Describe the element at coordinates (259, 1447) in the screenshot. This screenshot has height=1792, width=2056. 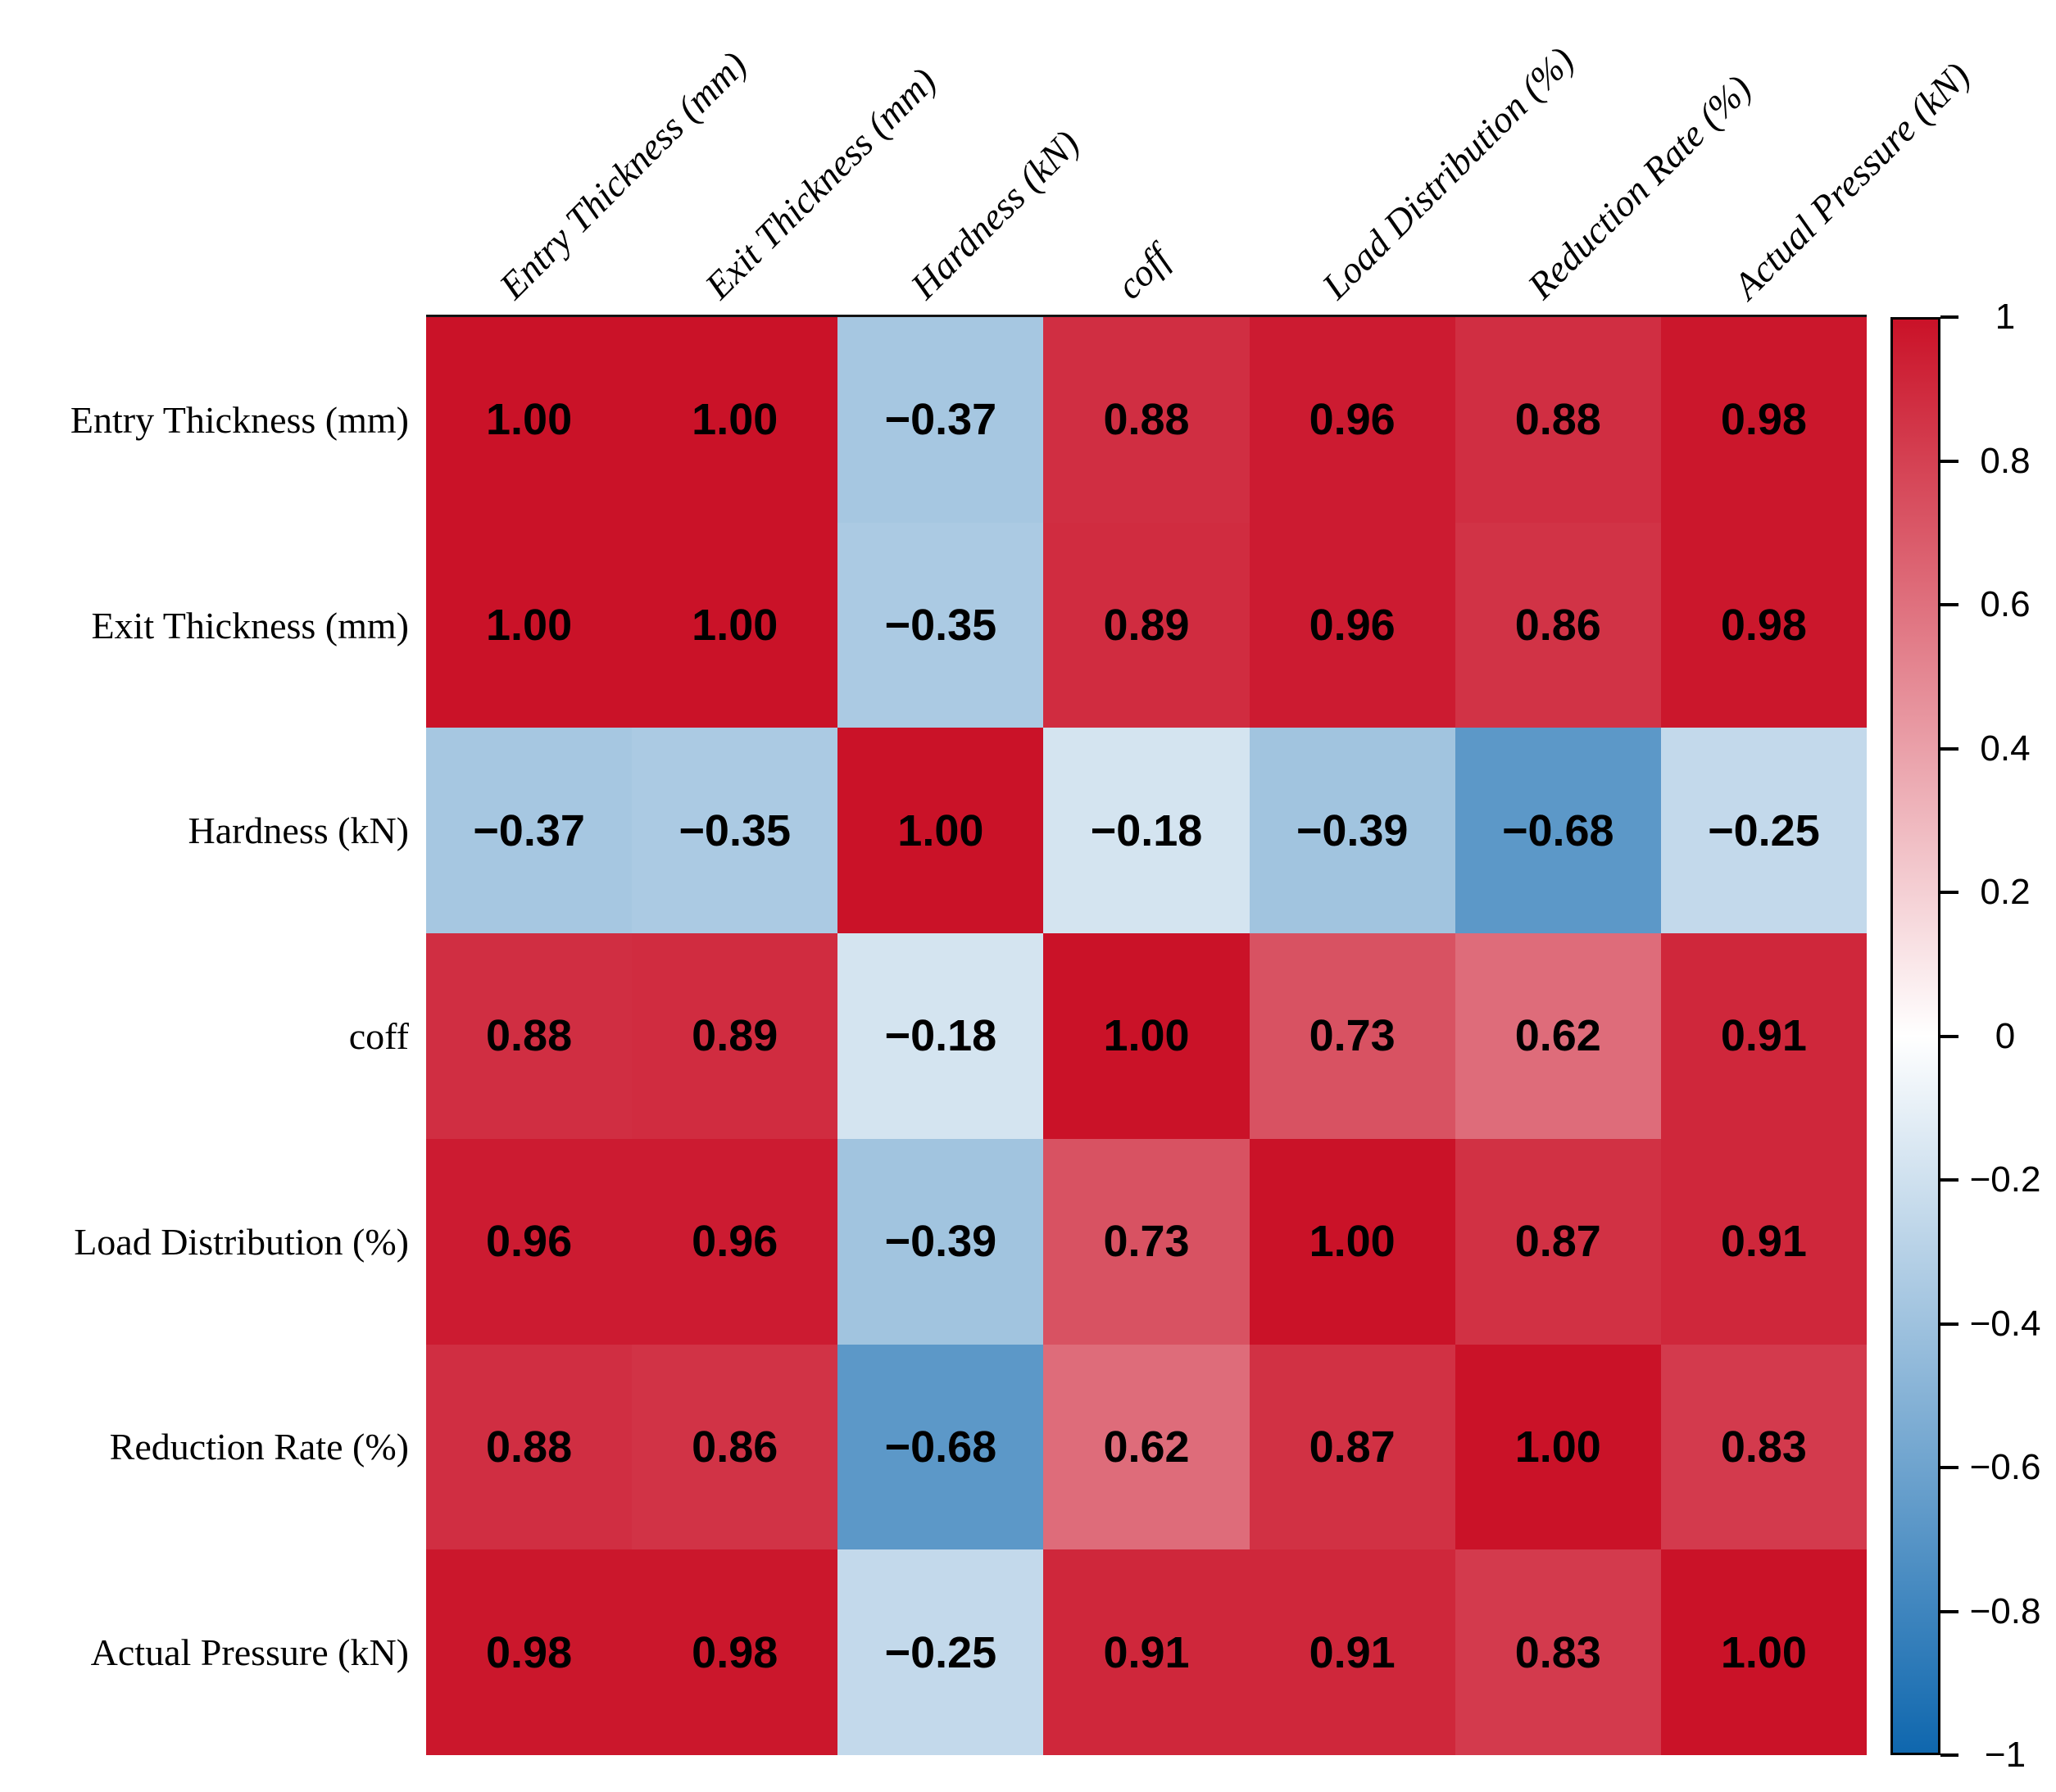
I see `row-label-5: Reduction Rate (%)` at that location.